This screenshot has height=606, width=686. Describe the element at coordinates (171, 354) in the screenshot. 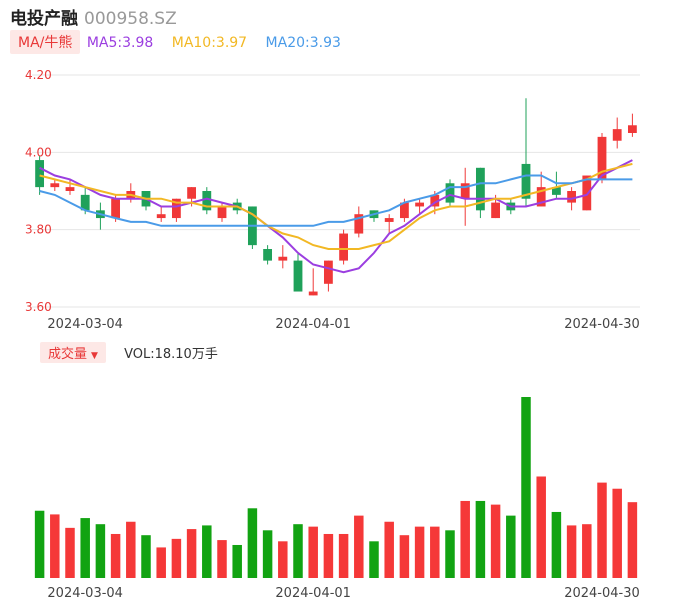

I see `volume-value: VOL:18.10万手` at that location.